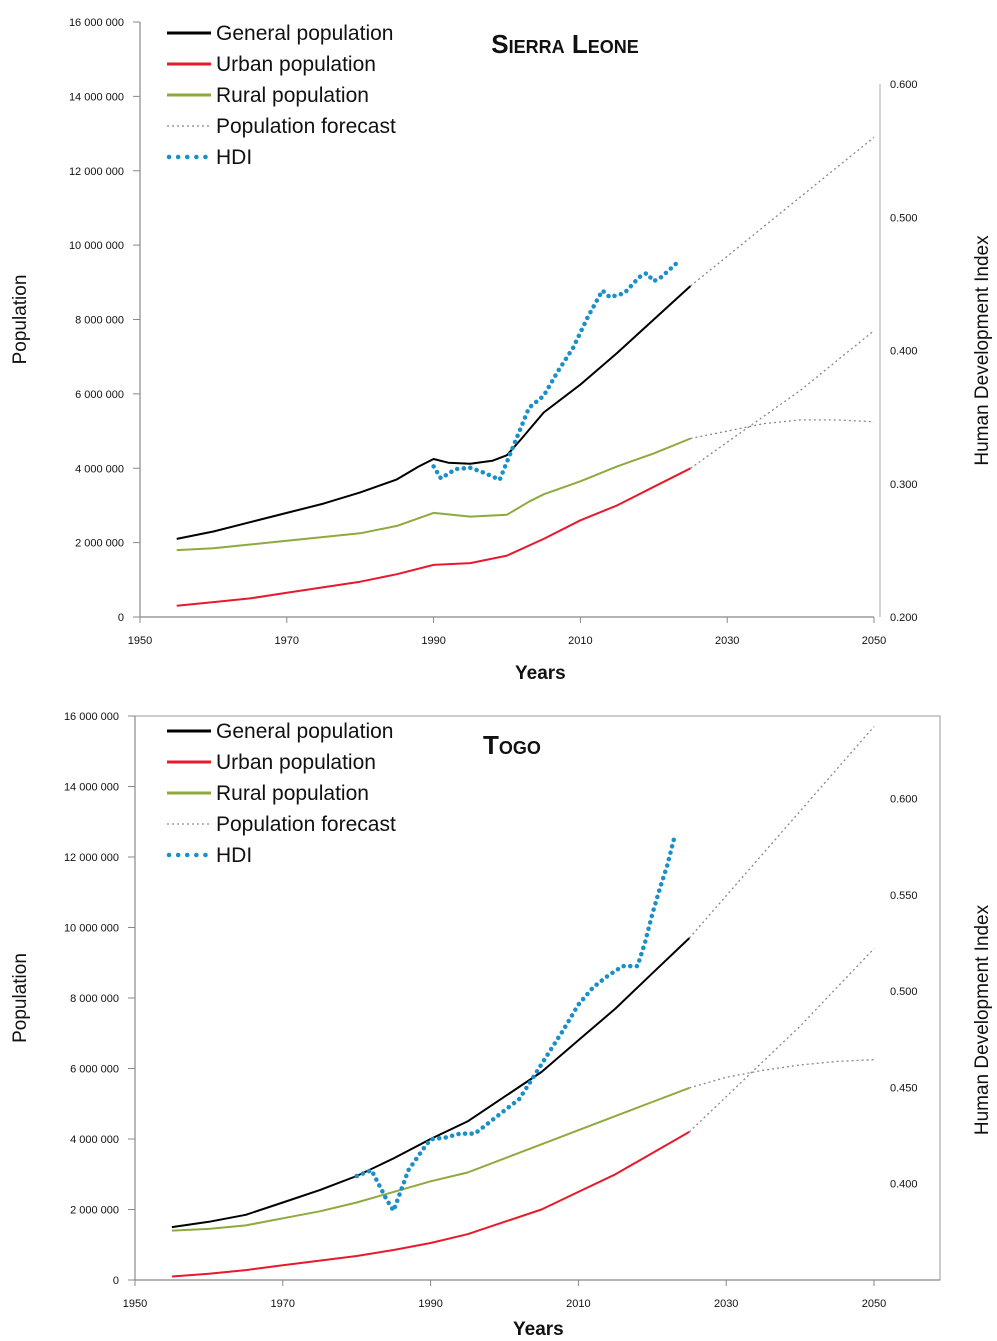 The height and width of the screenshot is (1341, 997). What do you see at coordinates (904, 896) in the screenshot?
I see `y2-tick-label: 0.550` at bounding box center [904, 896].